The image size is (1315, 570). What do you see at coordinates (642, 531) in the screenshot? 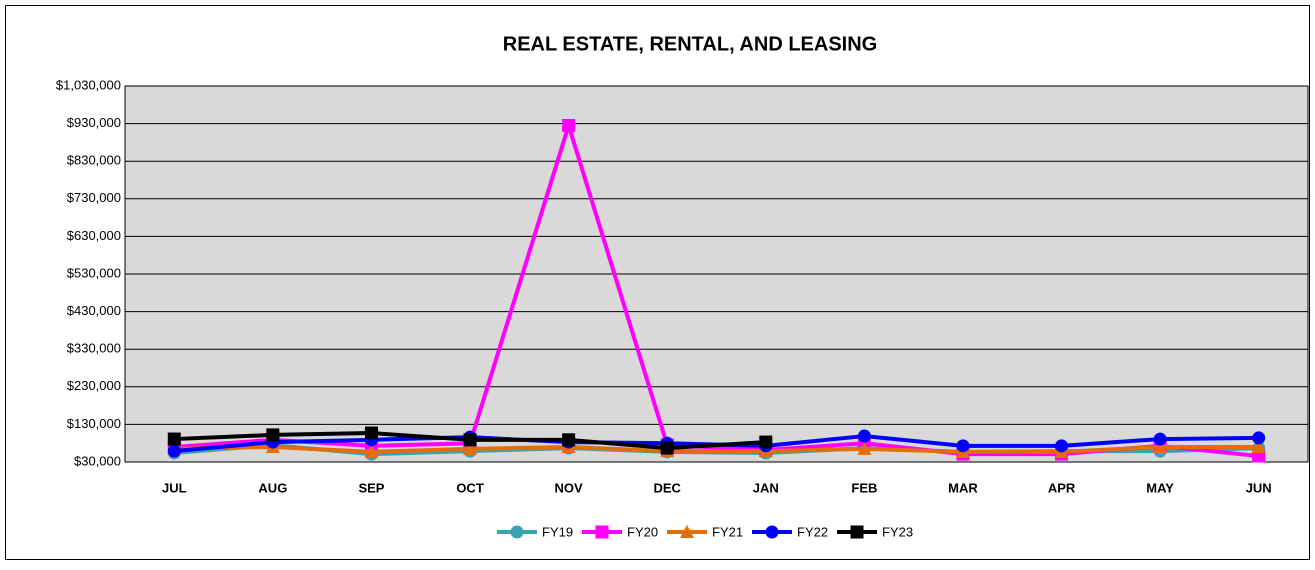
I see `legend-label: FY20` at bounding box center [642, 531].